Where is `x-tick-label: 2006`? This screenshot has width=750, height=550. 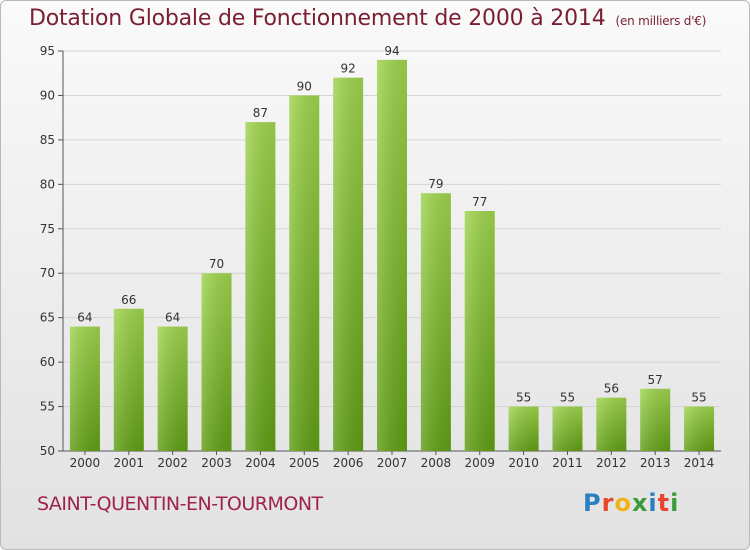
x-tick-label: 2006 is located at coordinates (348, 463).